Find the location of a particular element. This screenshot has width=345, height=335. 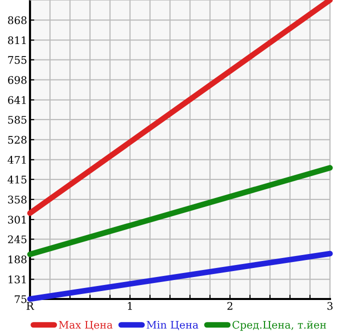

y-tick-label: 698 is located at coordinates (17, 80).